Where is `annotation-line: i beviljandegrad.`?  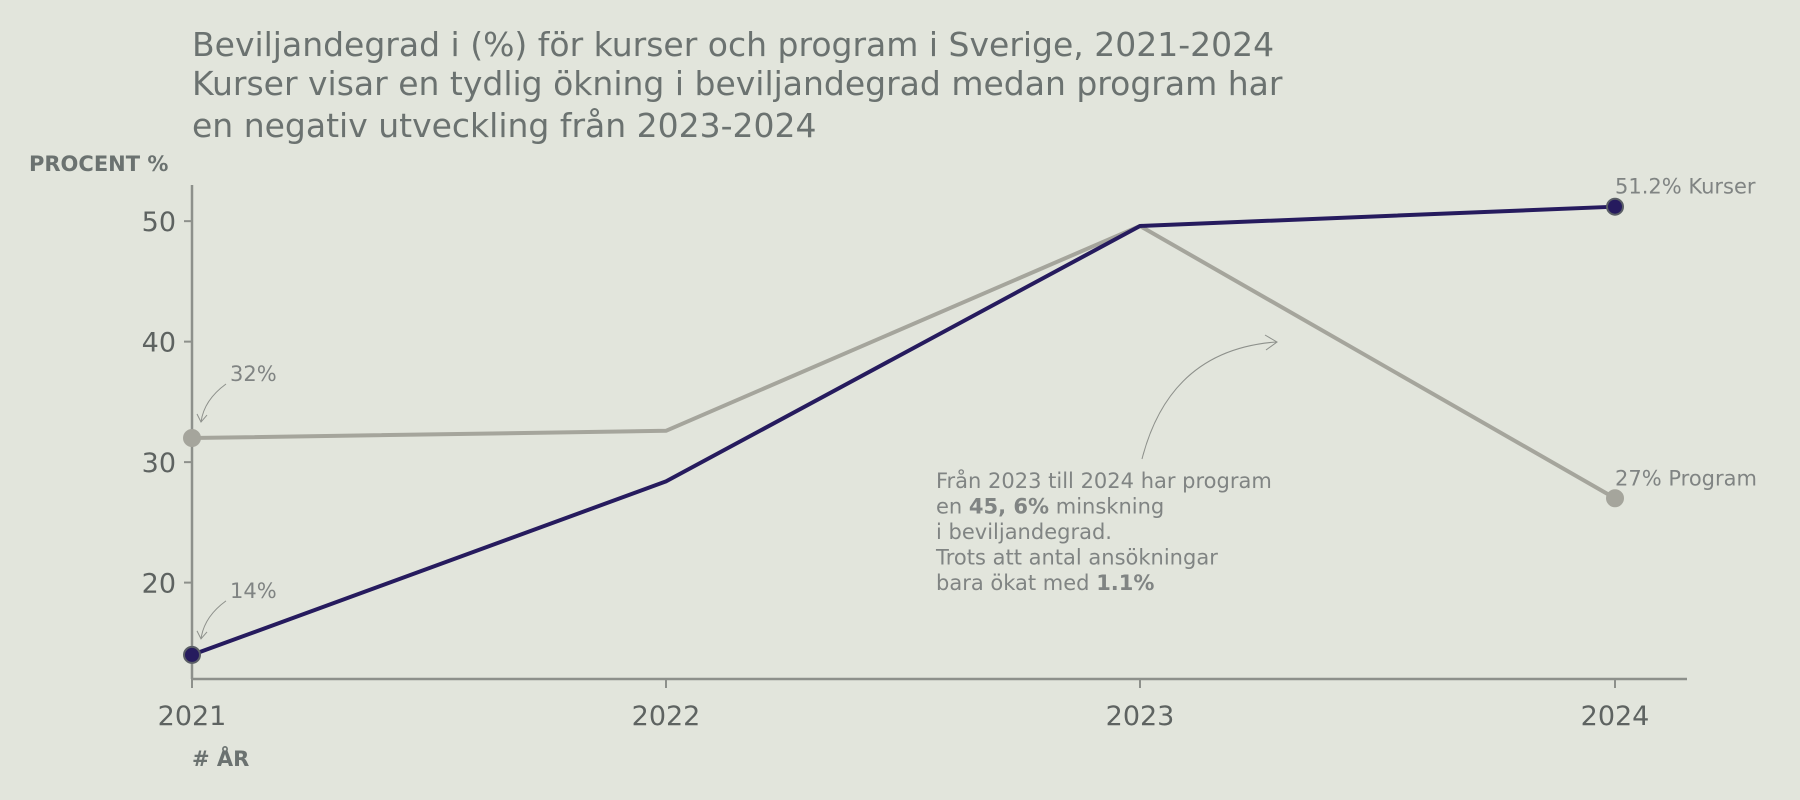 annotation-line: i beviljandegrad. is located at coordinates (1024, 532).